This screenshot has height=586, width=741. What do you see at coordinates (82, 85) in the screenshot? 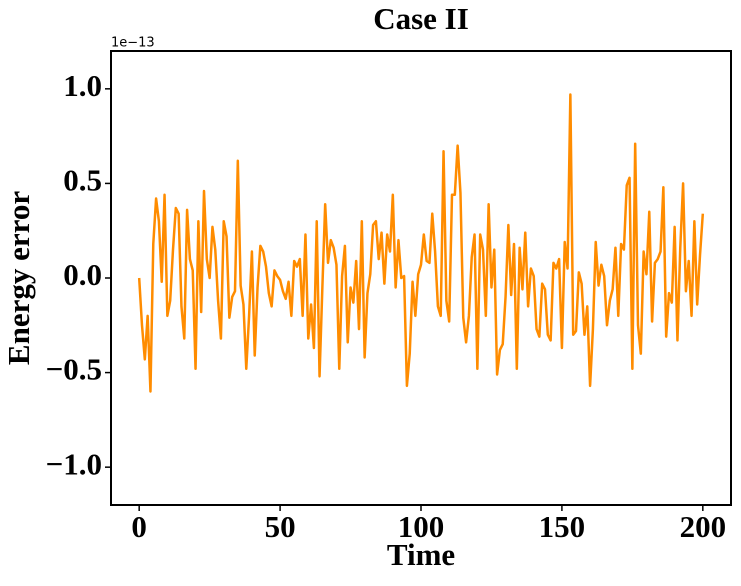
I see `y-tick-label: 1.0` at bounding box center [82, 85].